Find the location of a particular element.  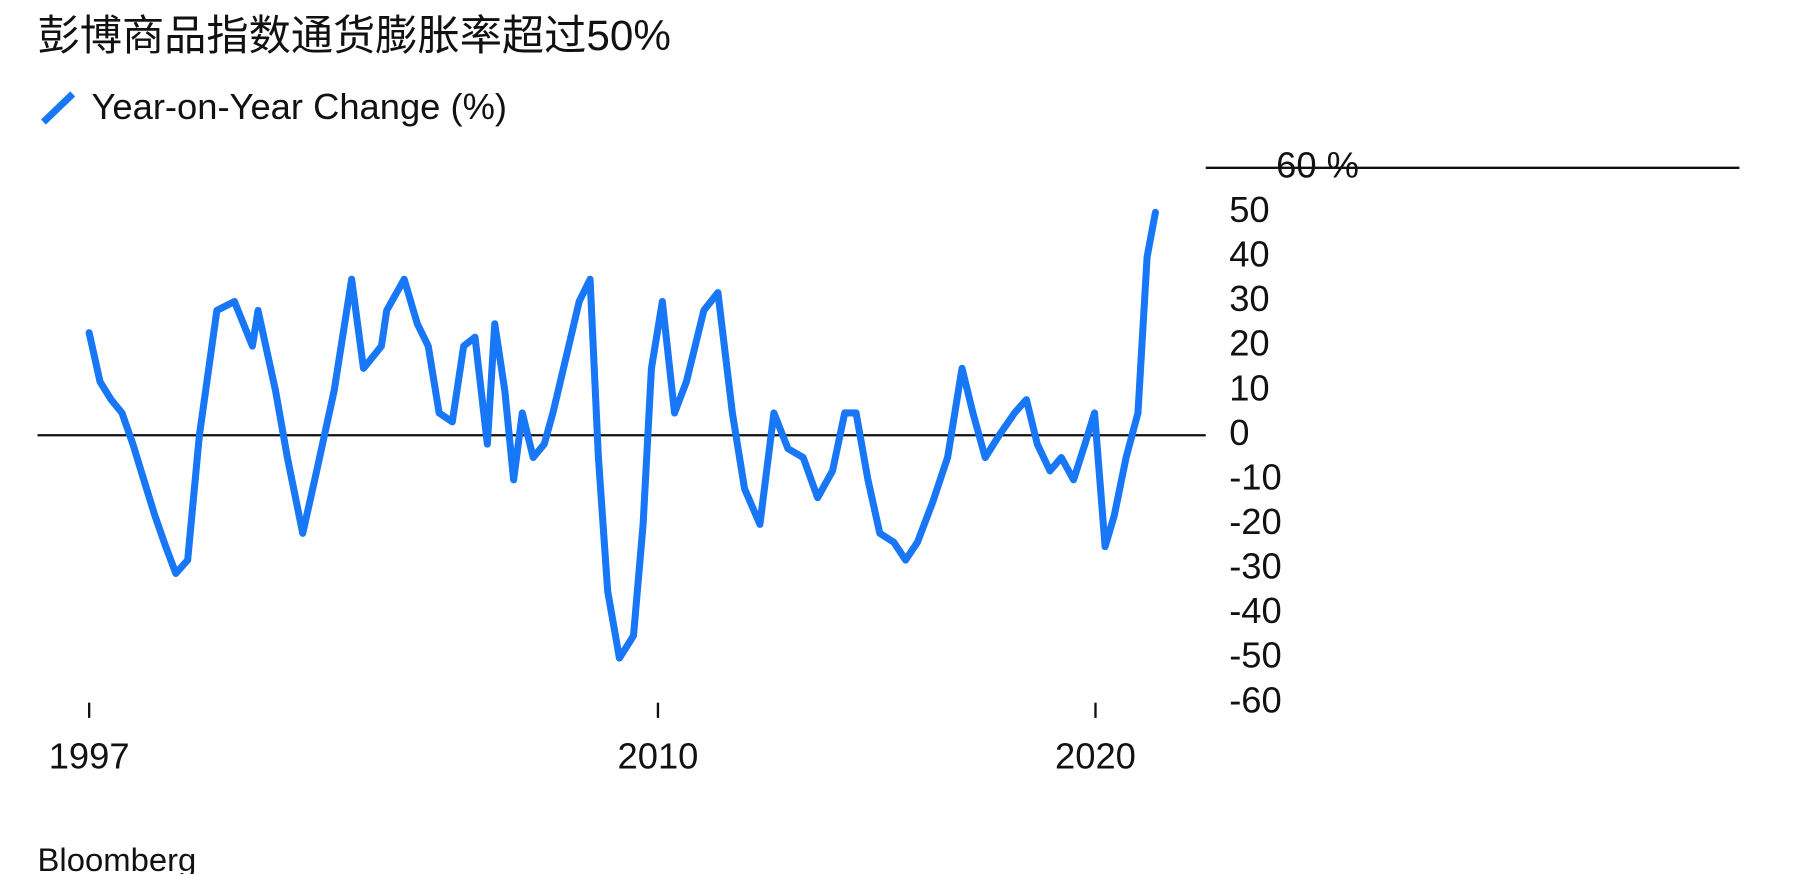

y-tick-label: -30 is located at coordinates (1255, 566).